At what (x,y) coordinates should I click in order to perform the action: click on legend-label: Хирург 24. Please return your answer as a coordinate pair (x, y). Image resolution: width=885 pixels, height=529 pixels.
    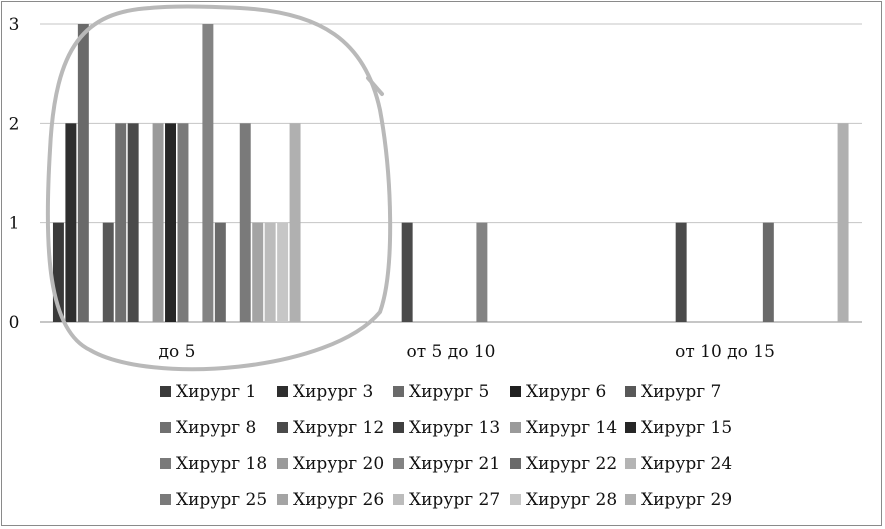
    Looking at the image, I should click on (686, 464).